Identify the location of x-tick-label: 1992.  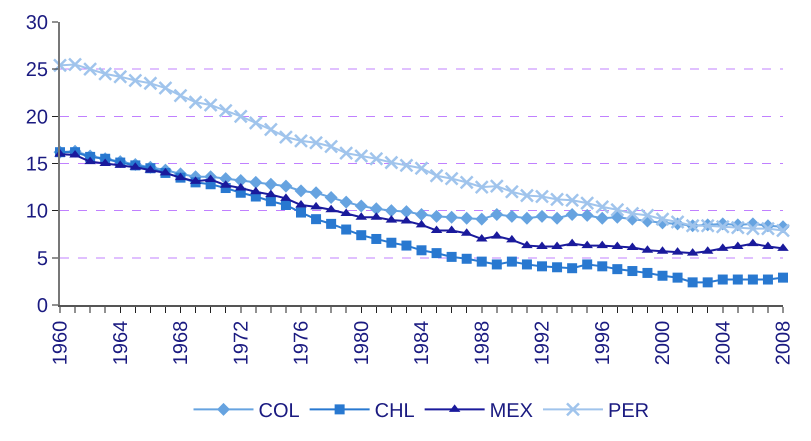
(543, 343).